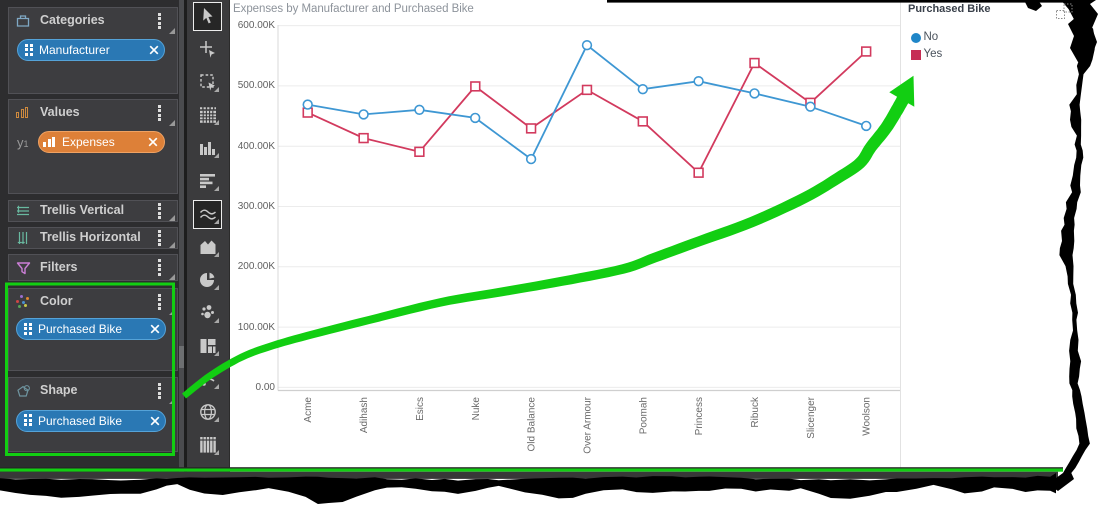 This screenshot has height=515, width=1112. Describe the element at coordinates (811, 417) in the screenshot. I see `svg-text: Slicenger` at that location.